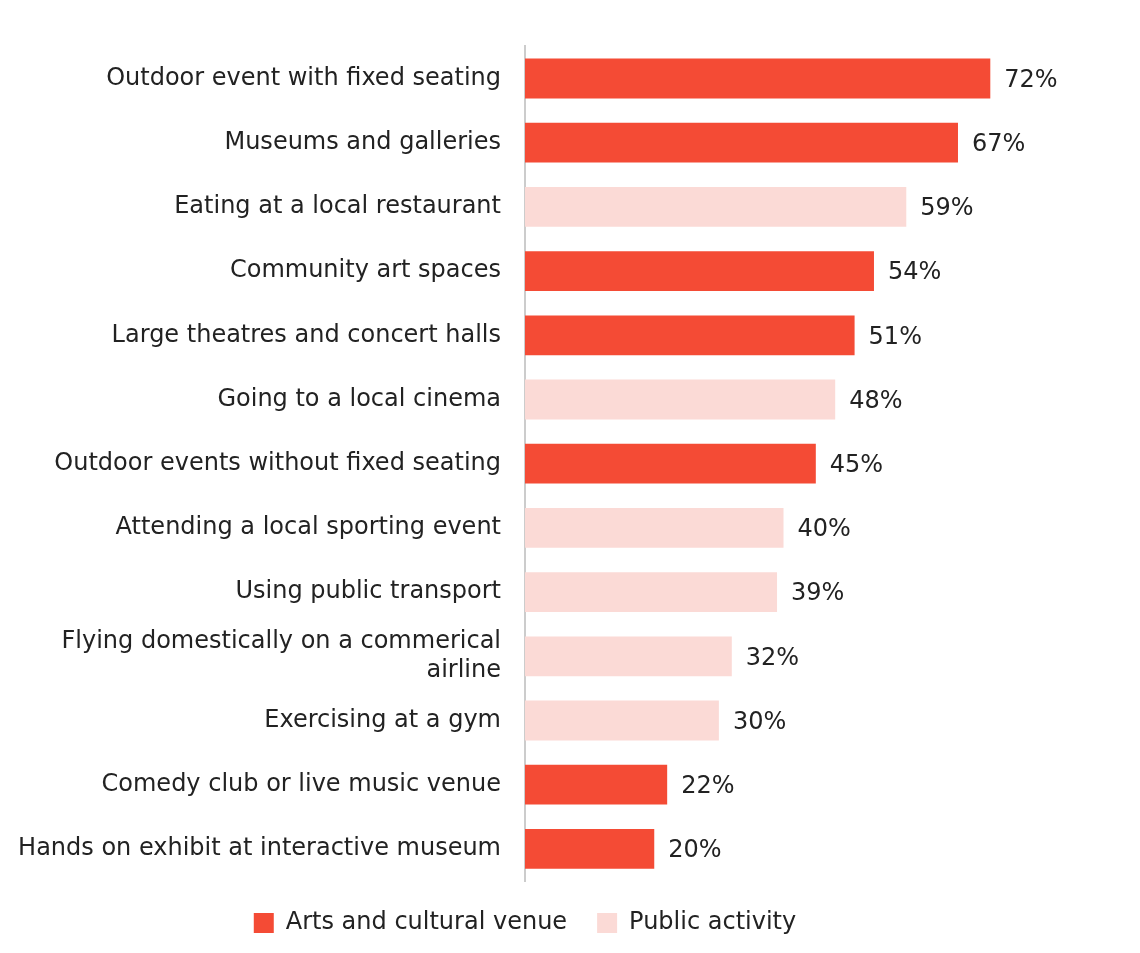 The height and width of the screenshot is (953, 1140). What do you see at coordinates (772, 656) in the screenshot?
I see `data-label: 32%` at bounding box center [772, 656].